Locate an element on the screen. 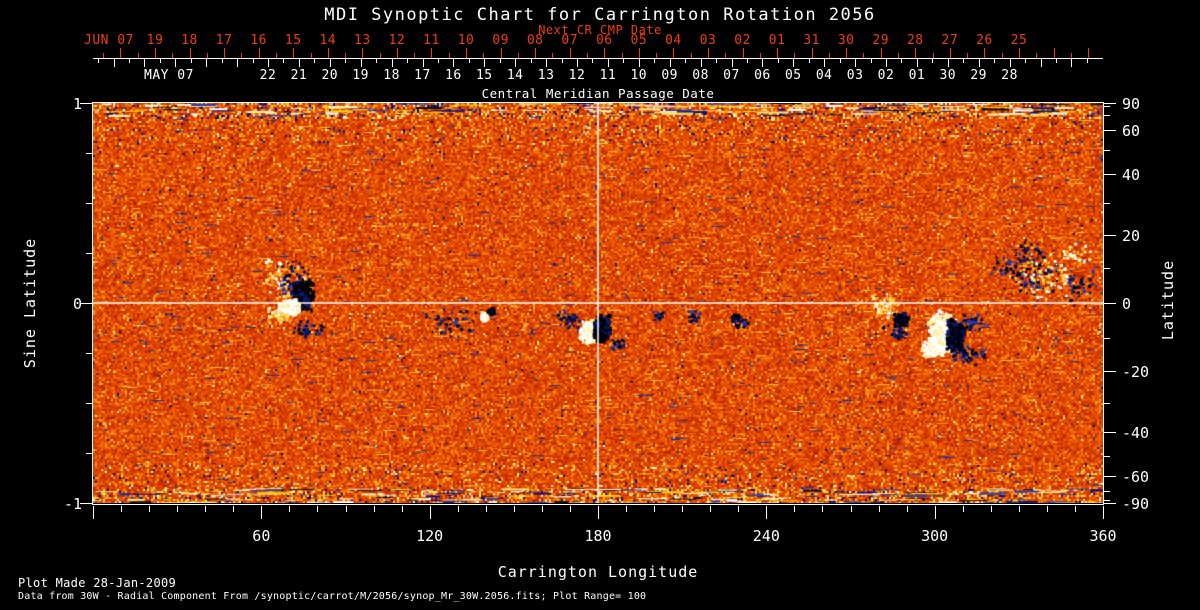 The height and width of the screenshot is (610, 1200). right-axis-tick-label: 90 is located at coordinates (1131, 104).